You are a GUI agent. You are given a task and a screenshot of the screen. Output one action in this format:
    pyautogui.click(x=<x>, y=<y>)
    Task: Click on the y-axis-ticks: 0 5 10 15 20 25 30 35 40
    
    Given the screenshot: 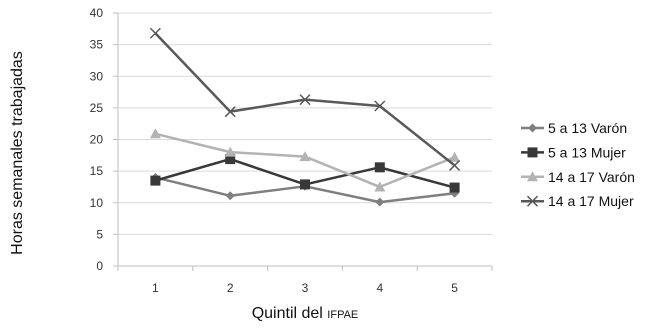 What is the action you would take?
    pyautogui.click(x=97, y=139)
    